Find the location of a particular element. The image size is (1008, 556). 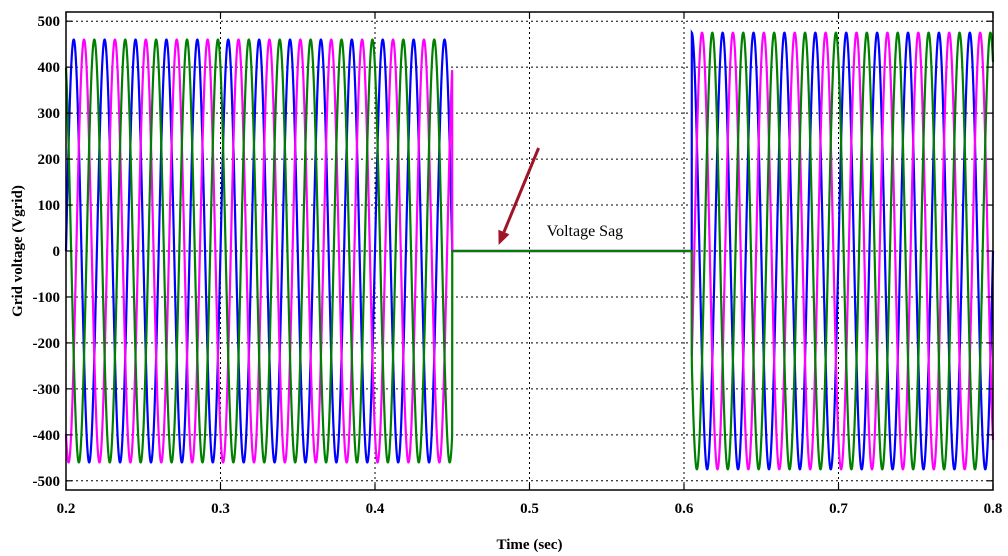

y-tick-label: 100 is located at coordinates (49, 206).